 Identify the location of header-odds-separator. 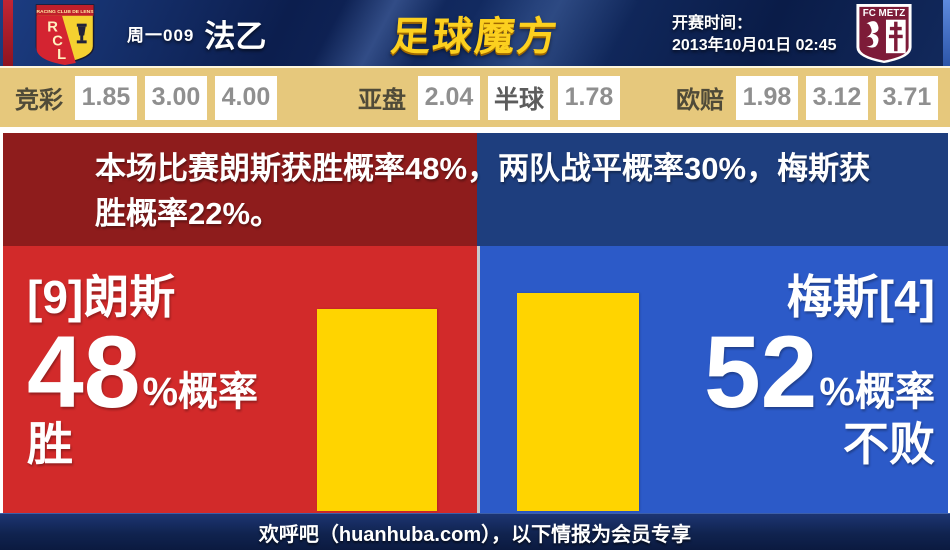
(475, 67).